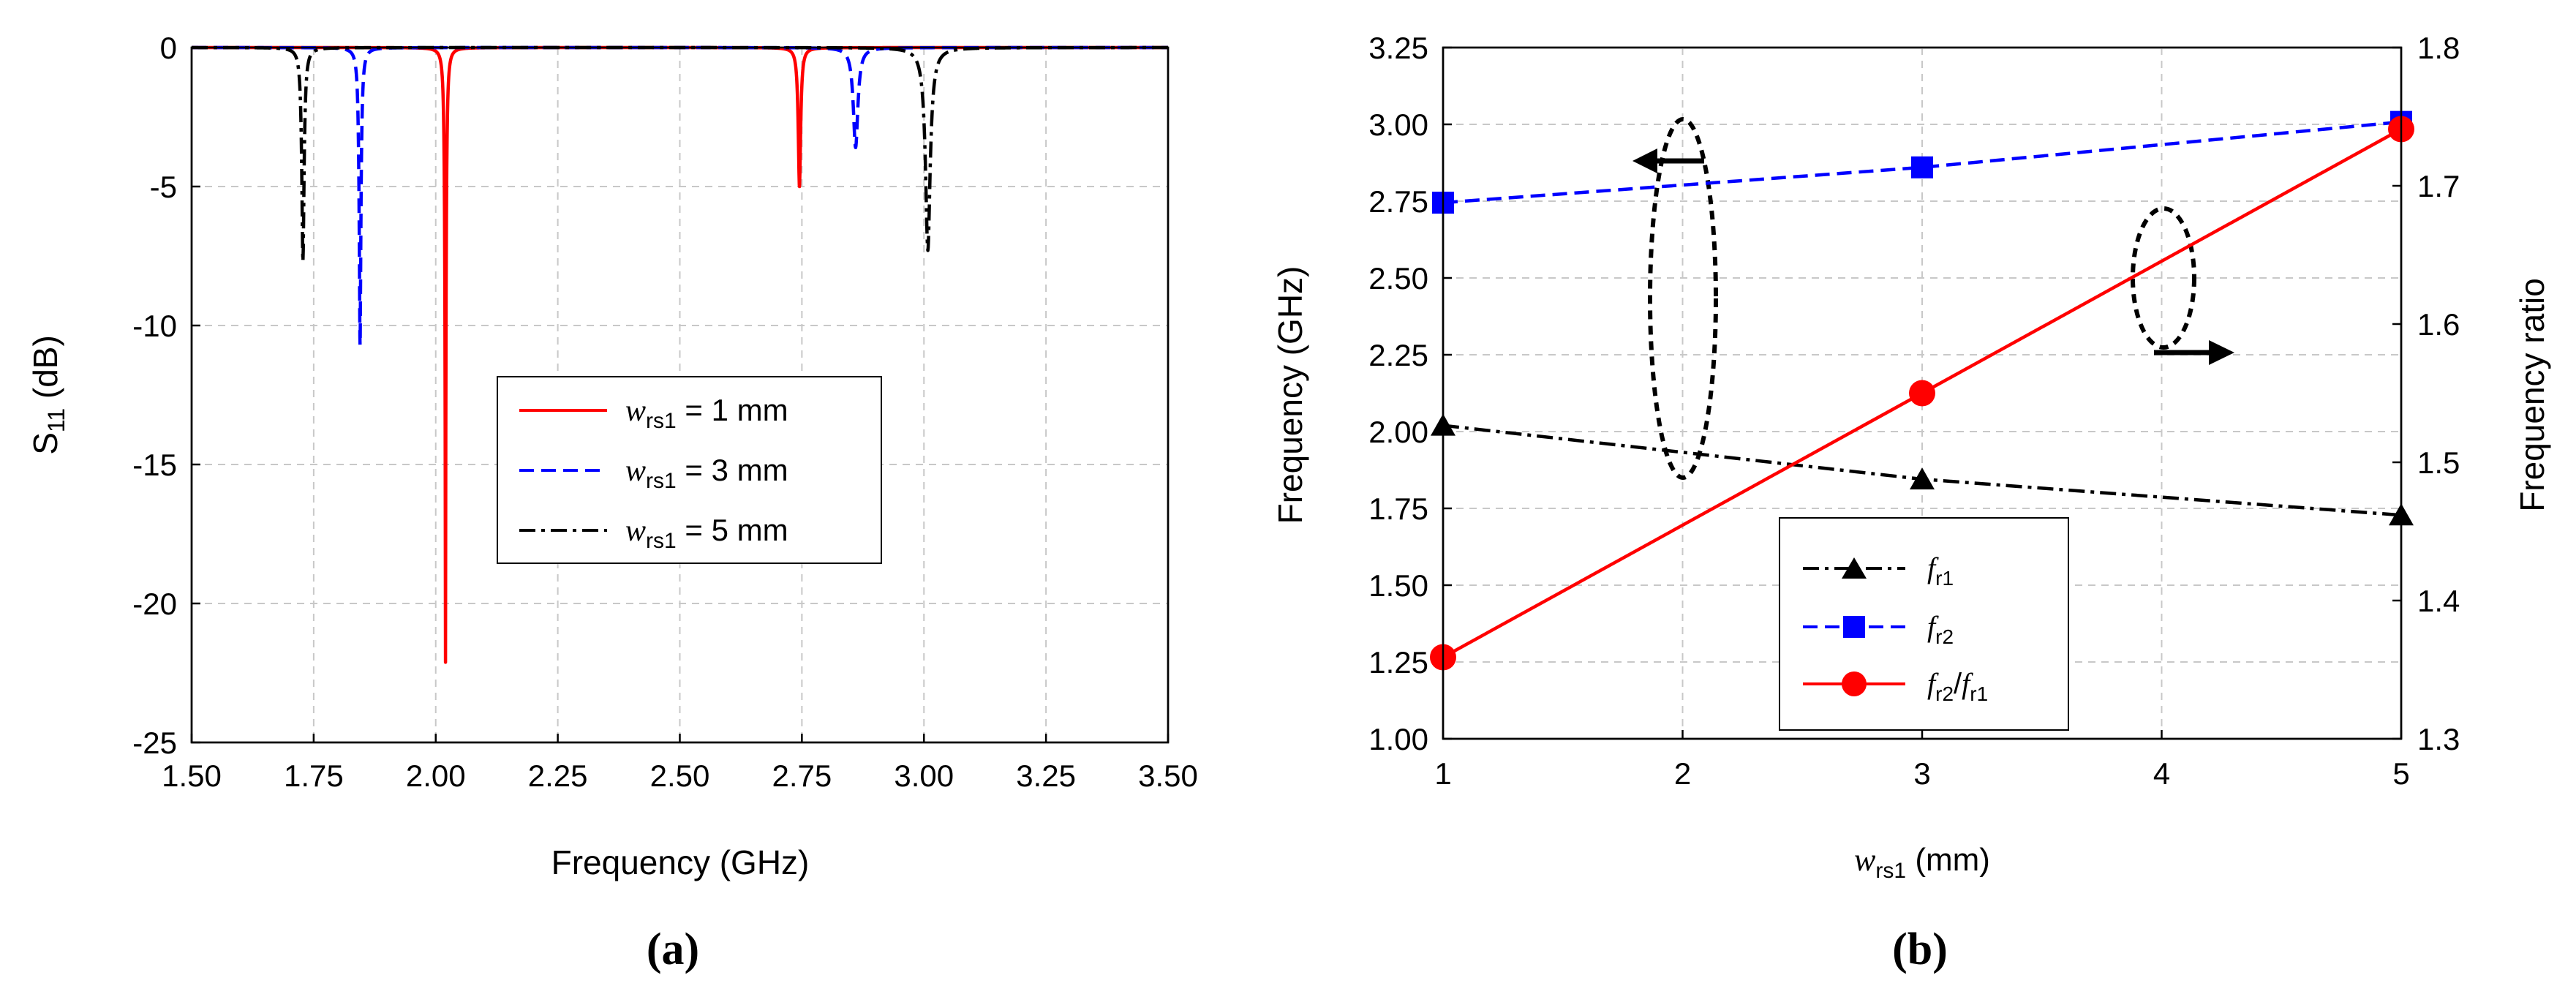 This screenshot has height=997, width=2576. What do you see at coordinates (1398, 125) in the screenshot?
I see `y-tick-label: 3.00` at bounding box center [1398, 125].